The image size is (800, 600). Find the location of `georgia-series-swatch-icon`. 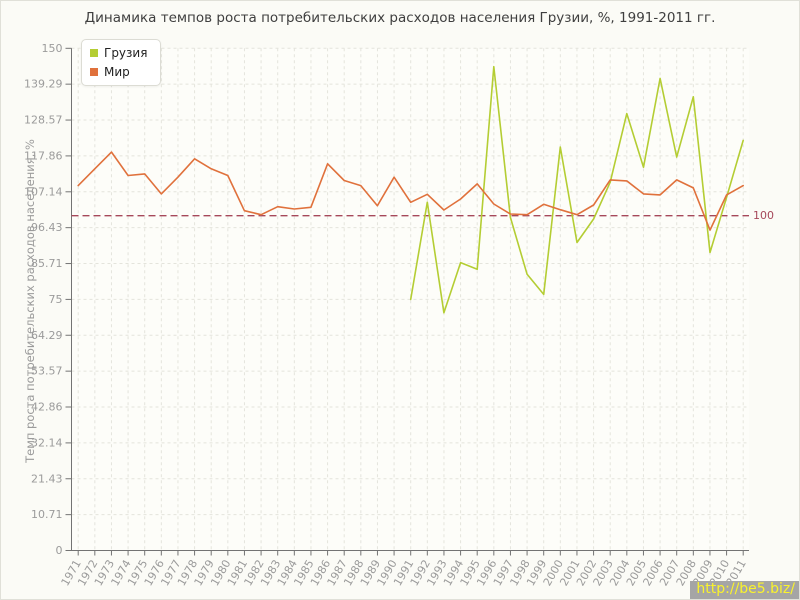

georgia-series-swatch-icon is located at coordinates (94, 53).